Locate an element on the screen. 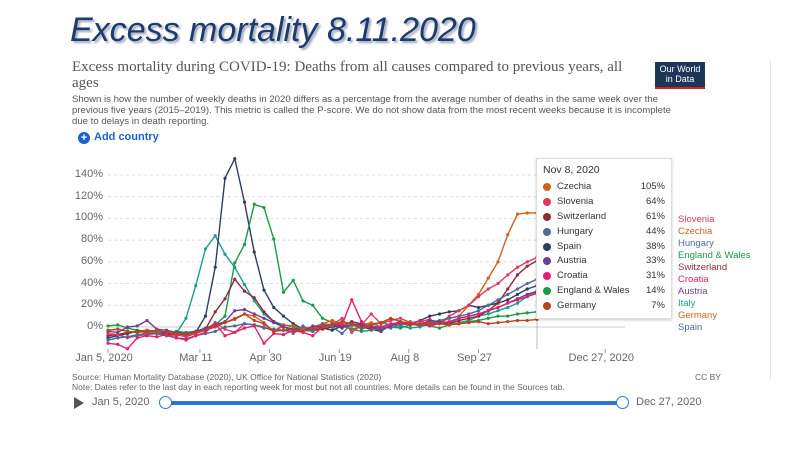  timeline-end-handle is located at coordinates (622, 402).